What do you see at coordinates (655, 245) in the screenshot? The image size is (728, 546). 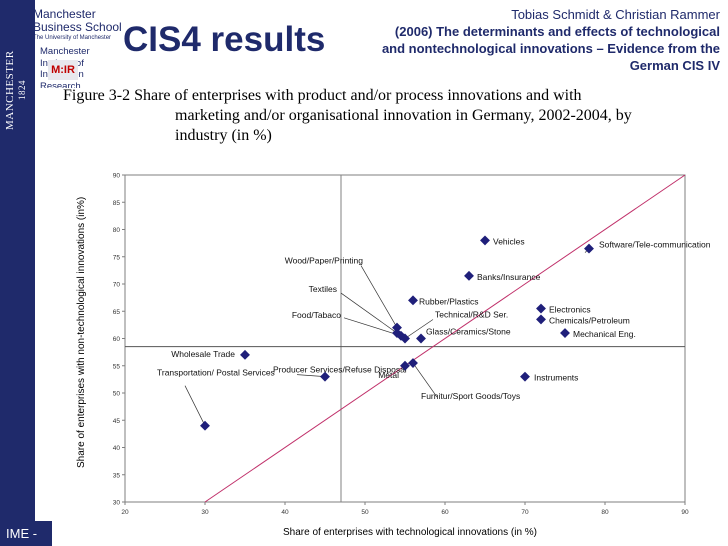 I see `point-label: Software/Tele-communication` at bounding box center [655, 245].